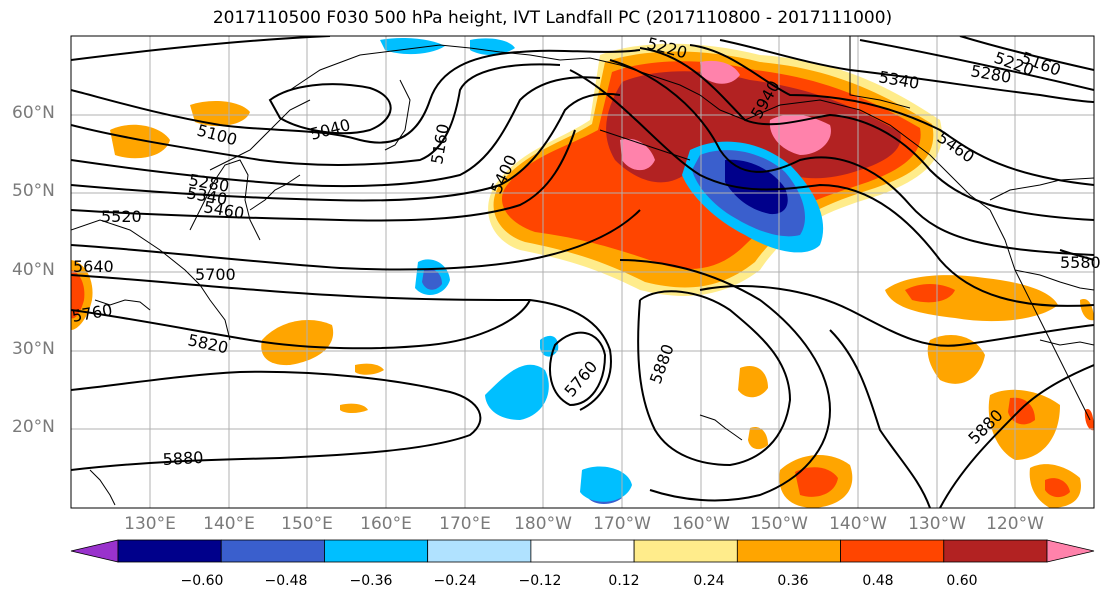 This screenshot has width=1105, height=601. Describe the element at coordinates (33, 427) in the screenshot. I see `lat-label: 20°N` at that location.